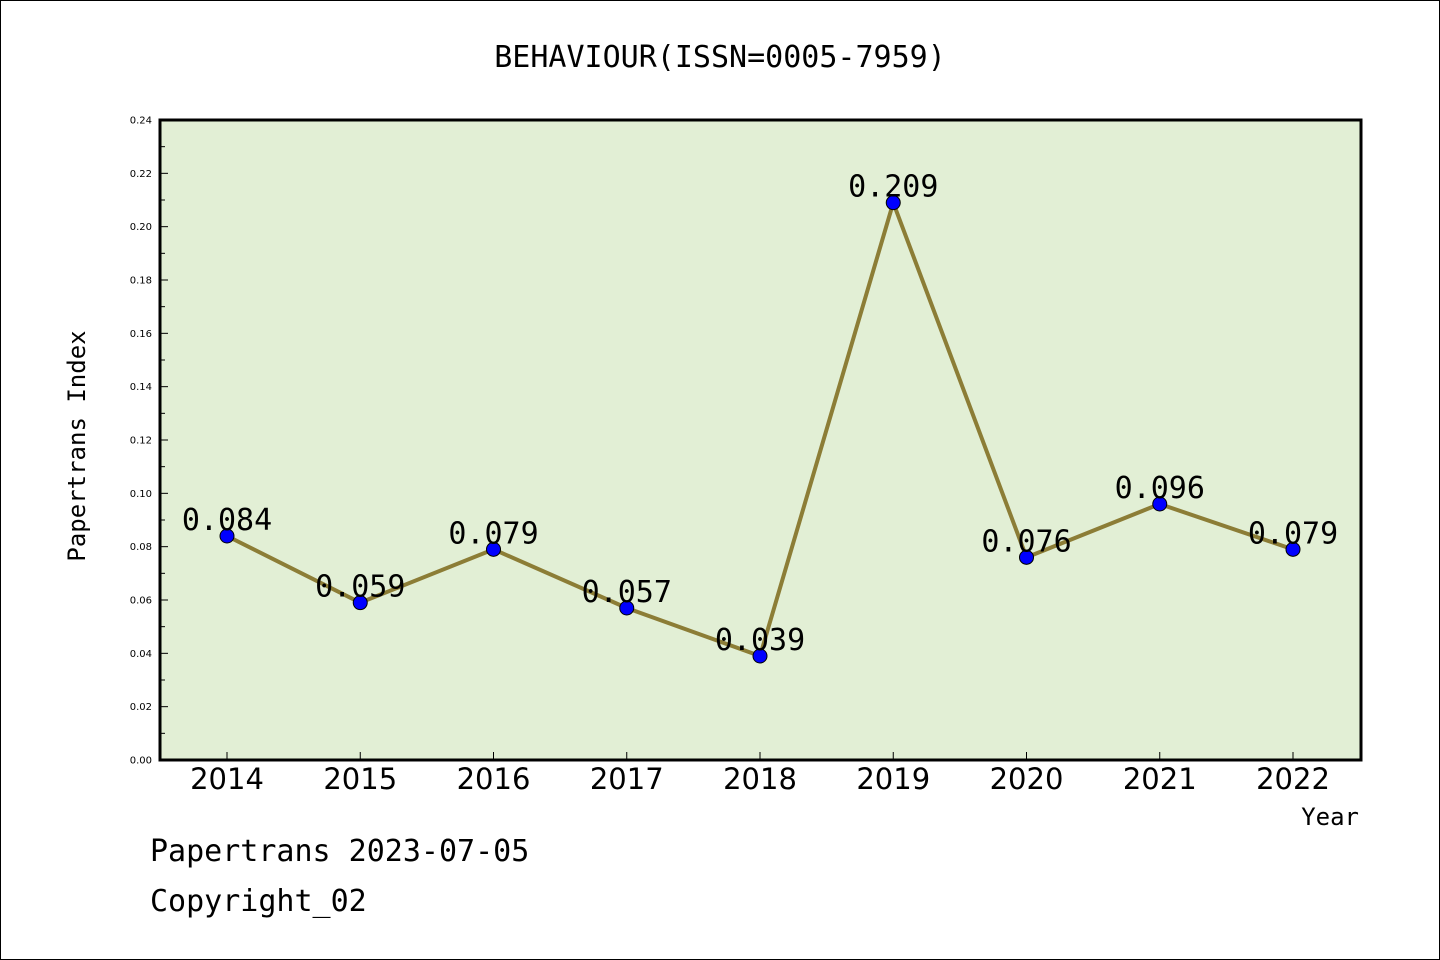  Describe the element at coordinates (720, 57) in the screenshot. I see `chart-title: BEHAVIOUR(ISSN=0005-7959)` at that location.